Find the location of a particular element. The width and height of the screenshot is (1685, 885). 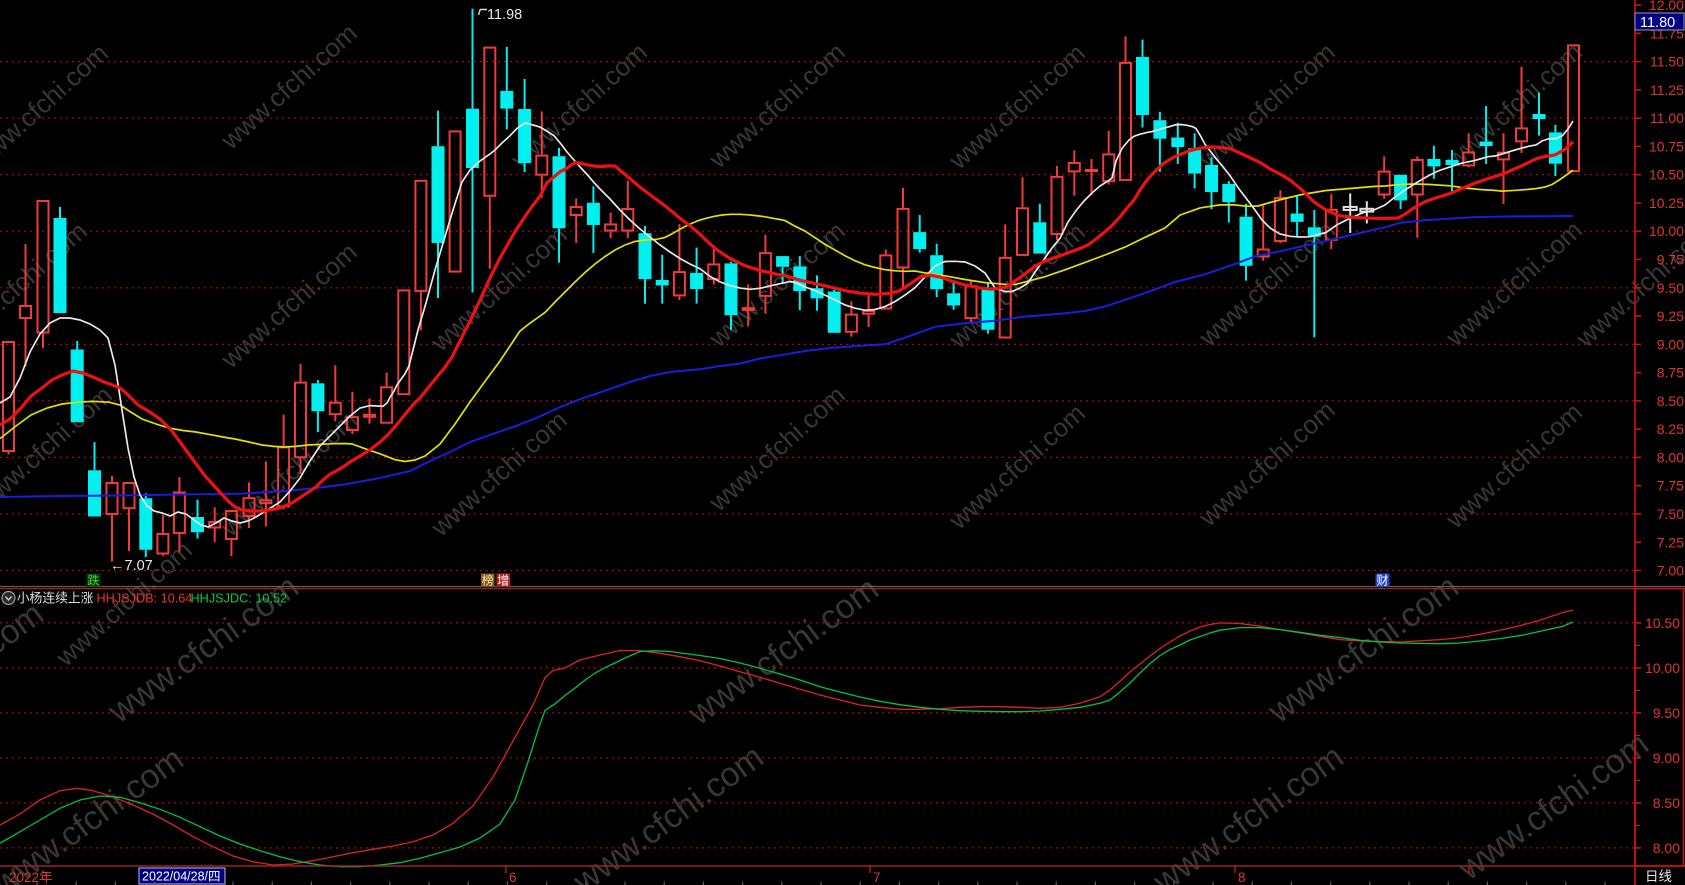

svg-text: HHJSJDB: 10.64 is located at coordinates (145, 599).